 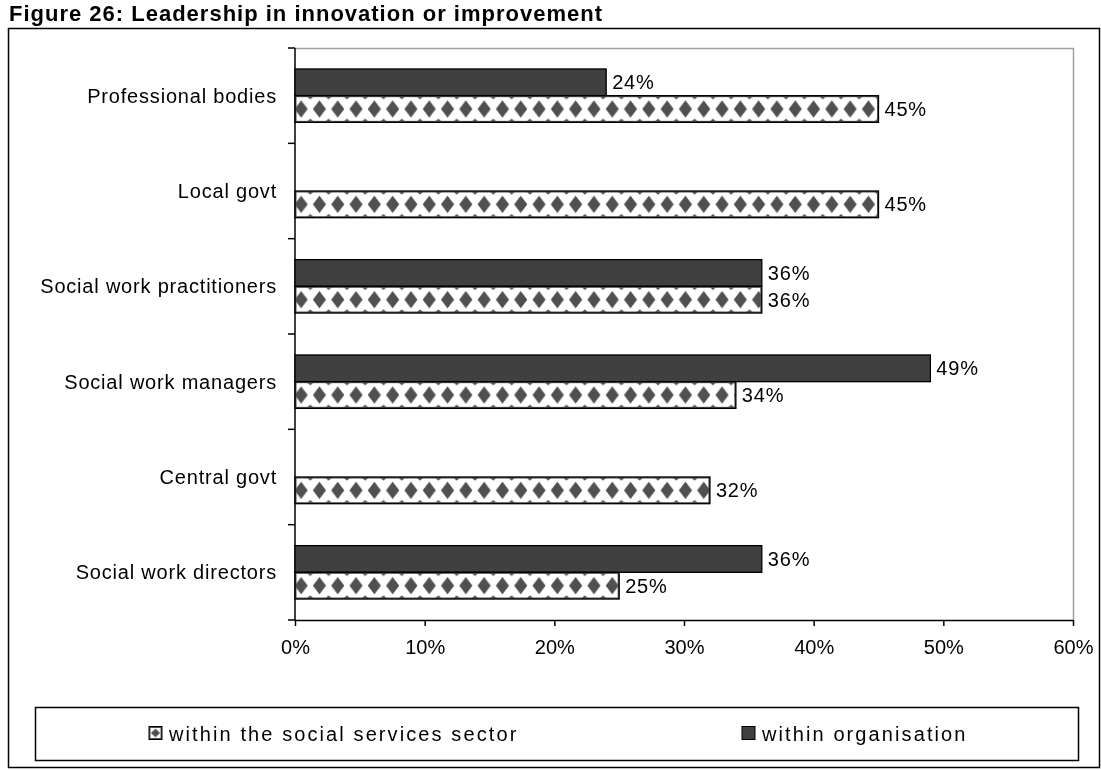 I want to click on chart-title: Figure 26: Leadership in innovation or improvement, so click(x=306, y=13).